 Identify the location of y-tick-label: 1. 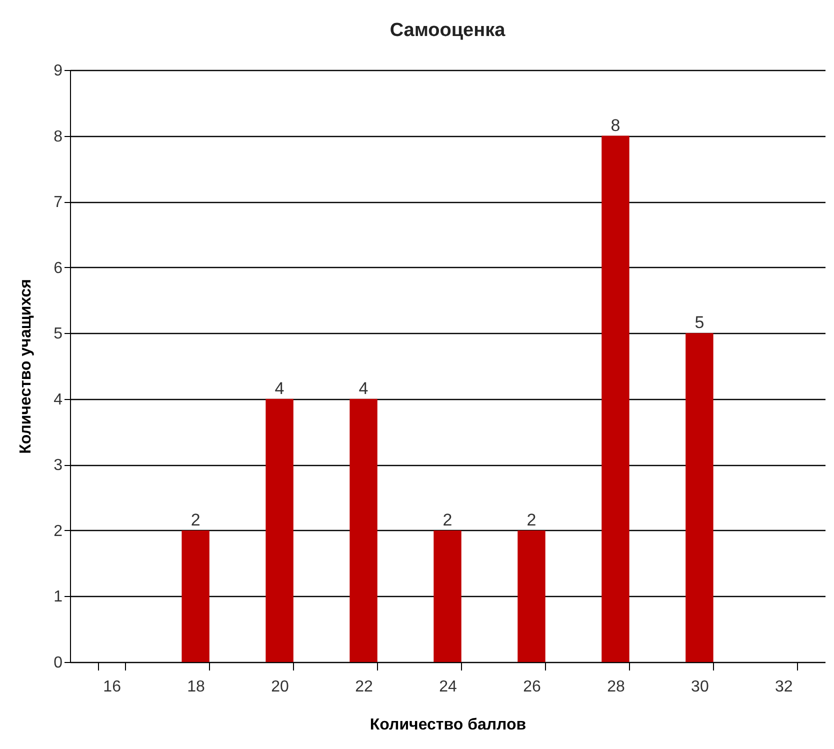
(58, 597).